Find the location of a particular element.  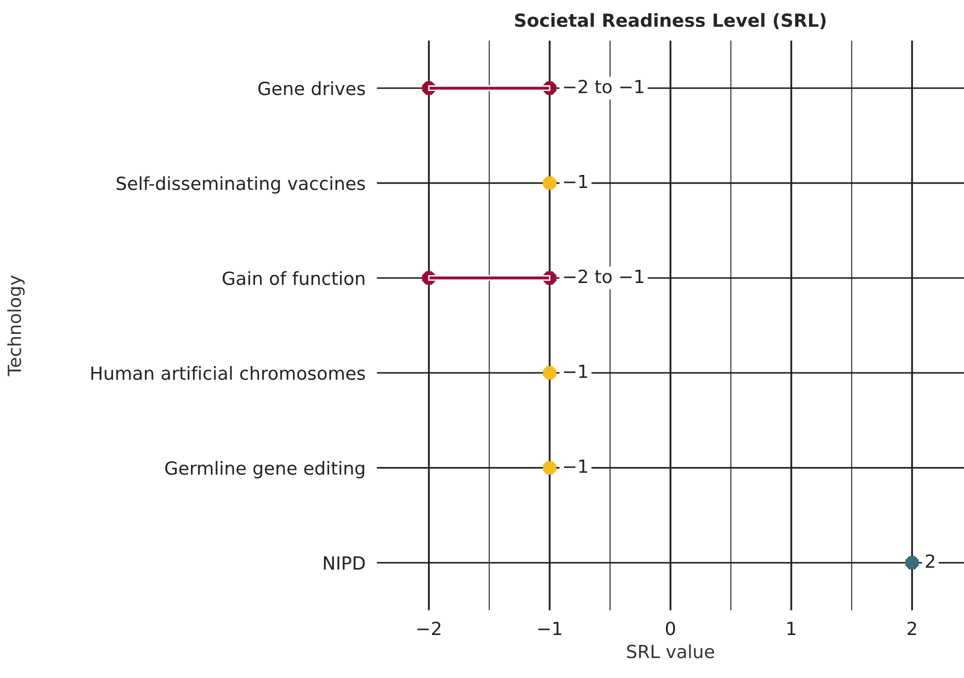

x-tick-label: −1 is located at coordinates (550, 629).